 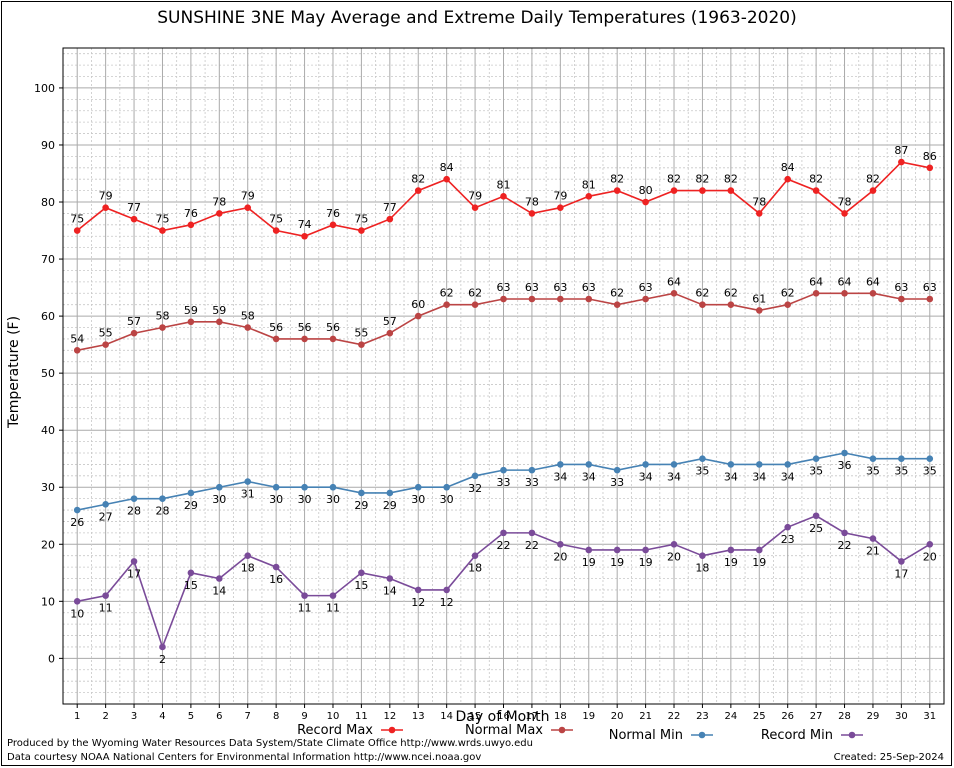 What do you see at coordinates (588, 716) in the screenshot?
I see `x-tick-label: 19` at bounding box center [588, 716].